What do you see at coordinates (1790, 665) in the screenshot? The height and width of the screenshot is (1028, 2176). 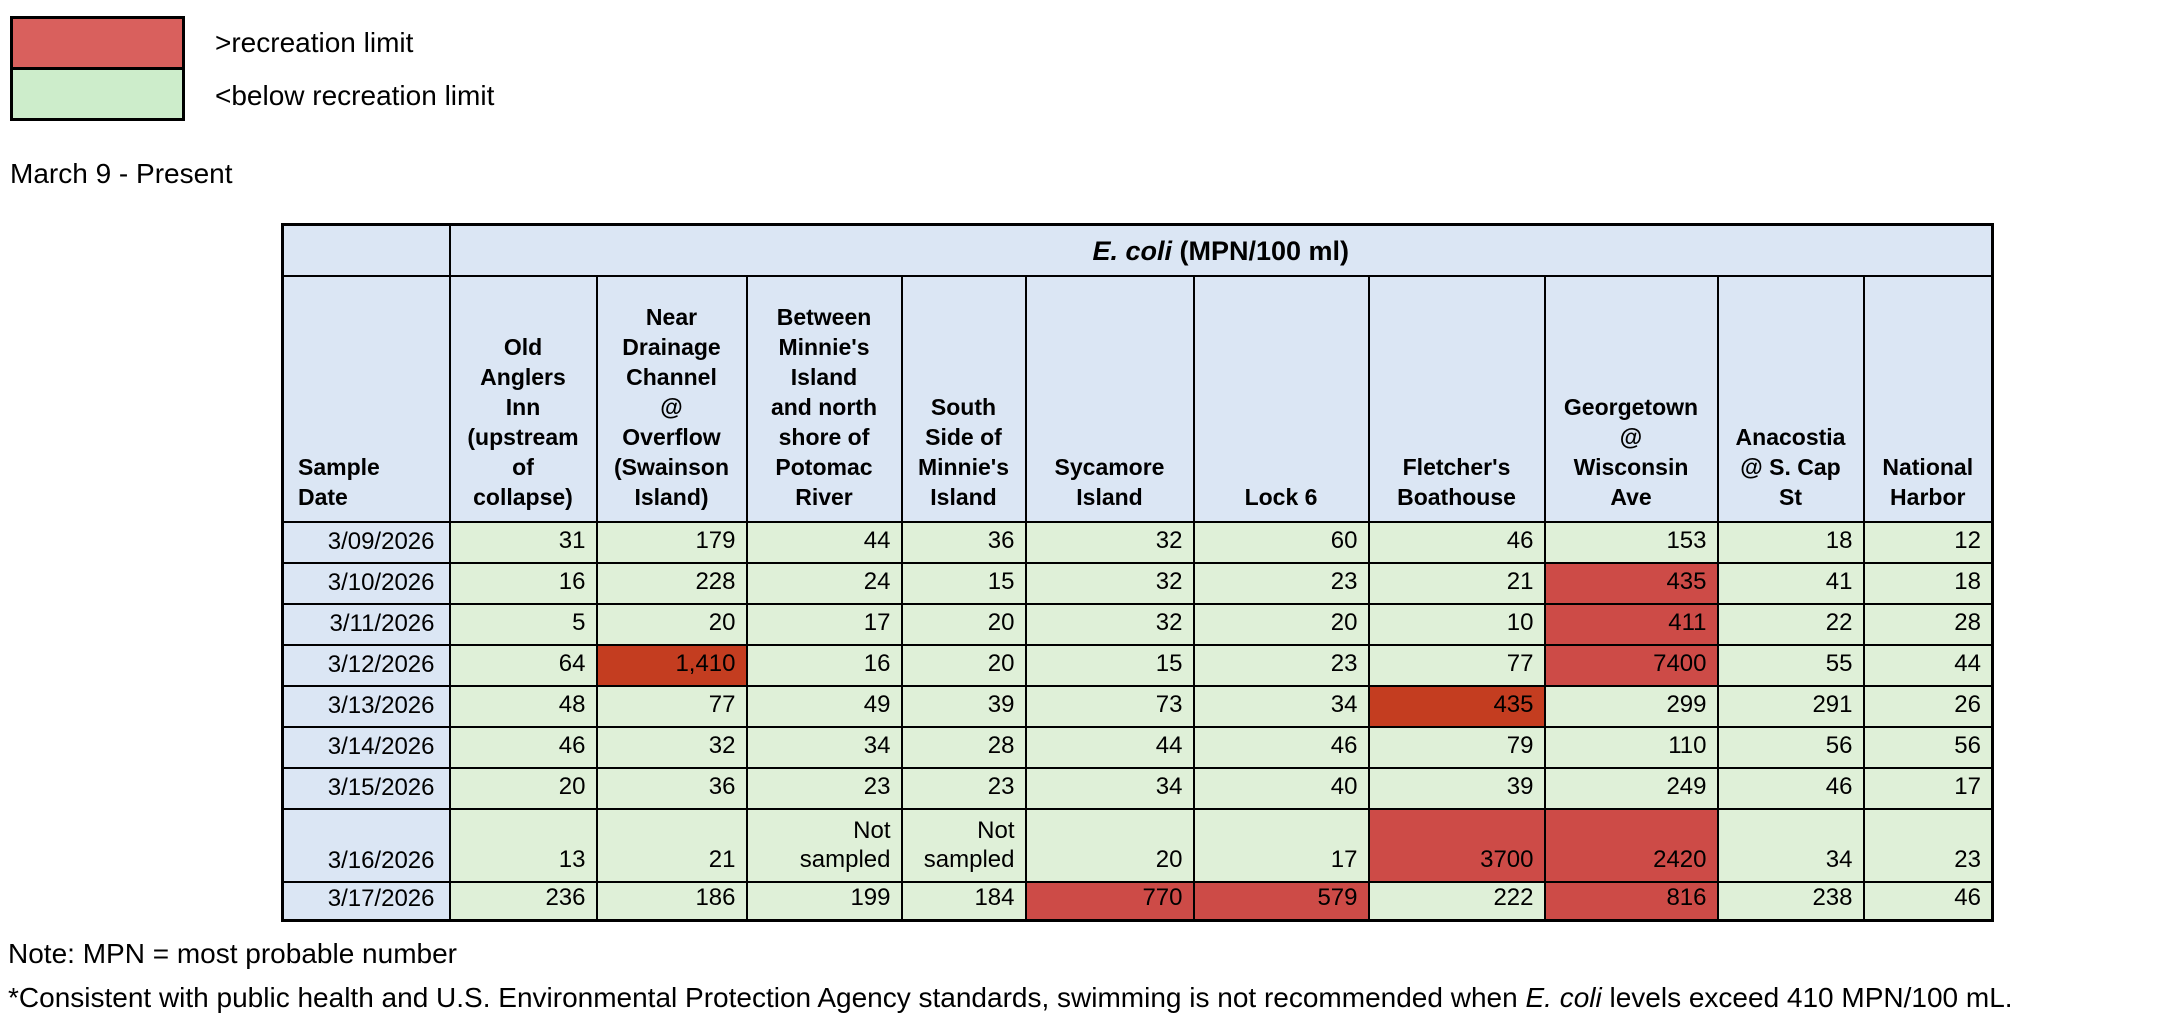 I see `data-cell: 55` at bounding box center [1790, 665].